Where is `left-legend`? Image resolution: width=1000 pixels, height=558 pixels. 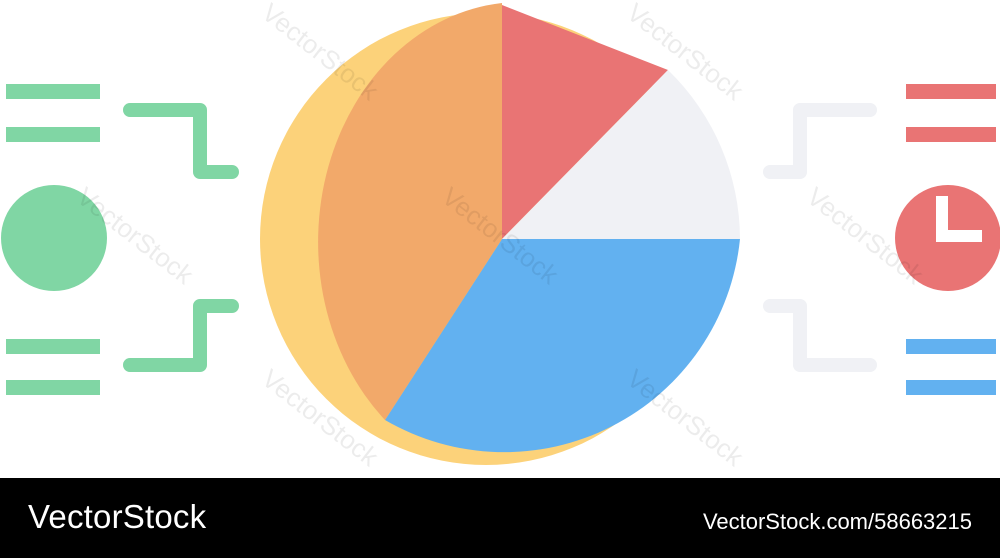
left-legend is located at coordinates (120, 239).